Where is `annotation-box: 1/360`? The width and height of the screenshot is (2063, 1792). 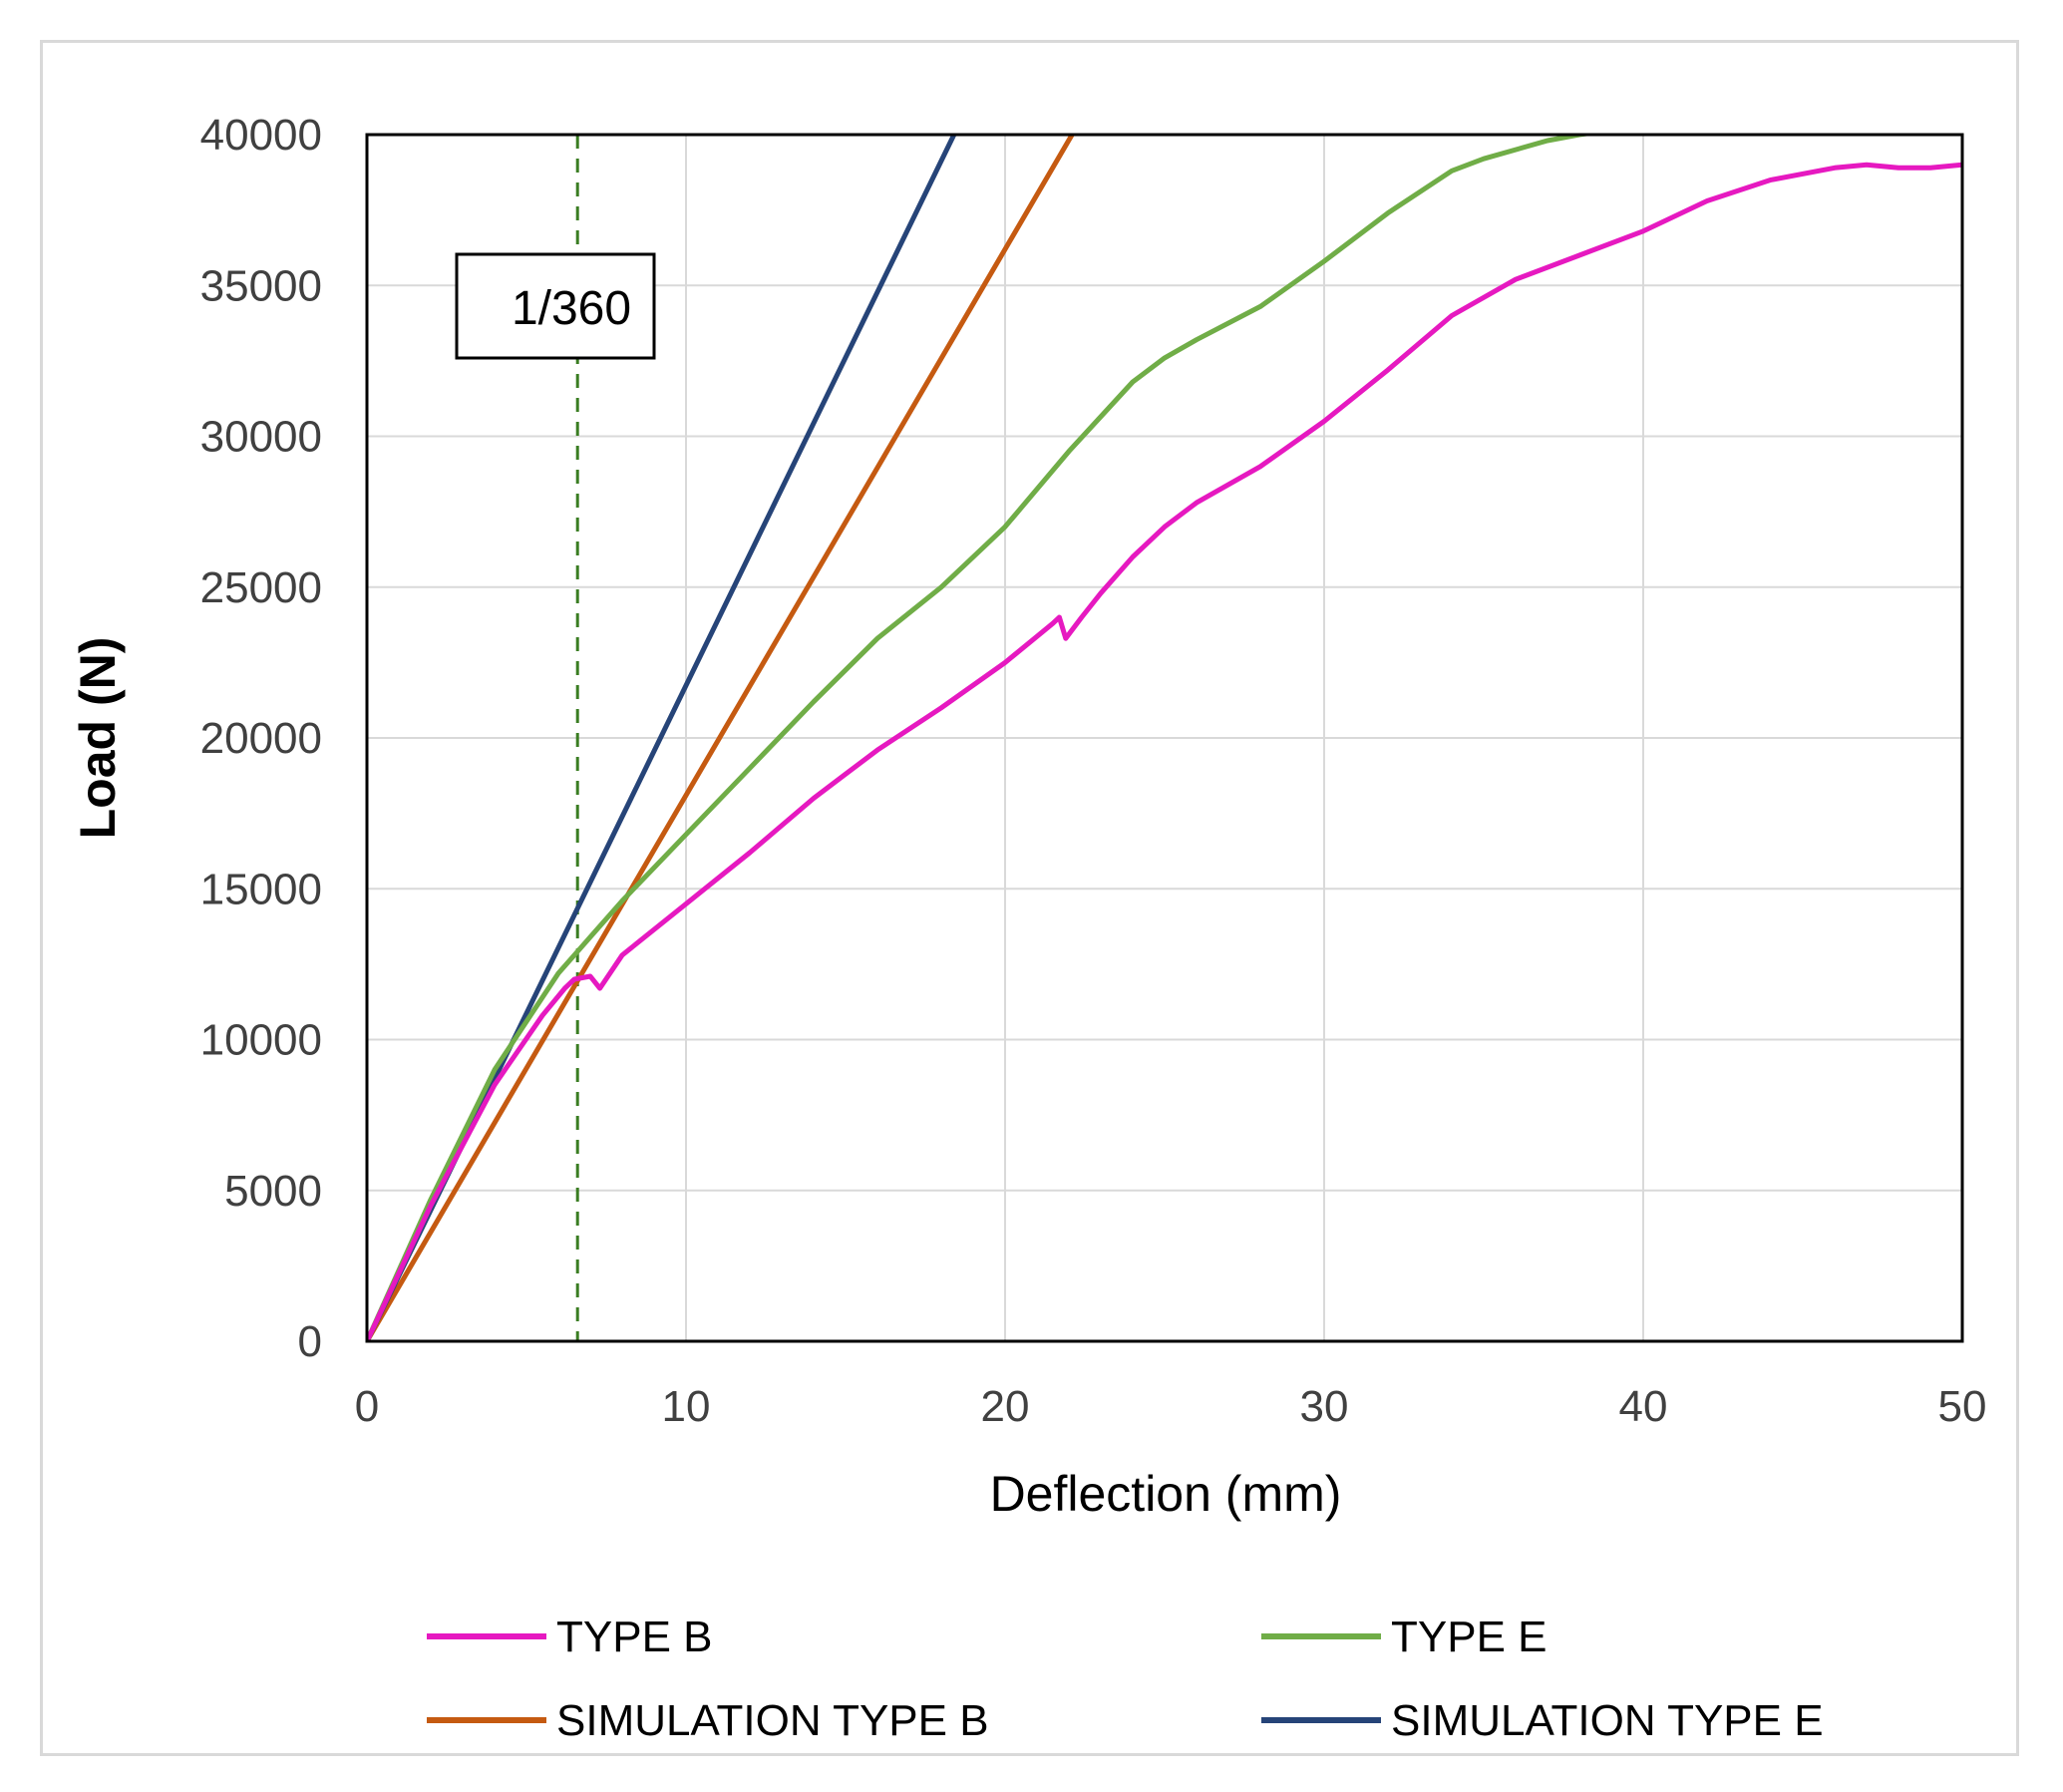 annotation-box: 1/360 is located at coordinates (555, 306).